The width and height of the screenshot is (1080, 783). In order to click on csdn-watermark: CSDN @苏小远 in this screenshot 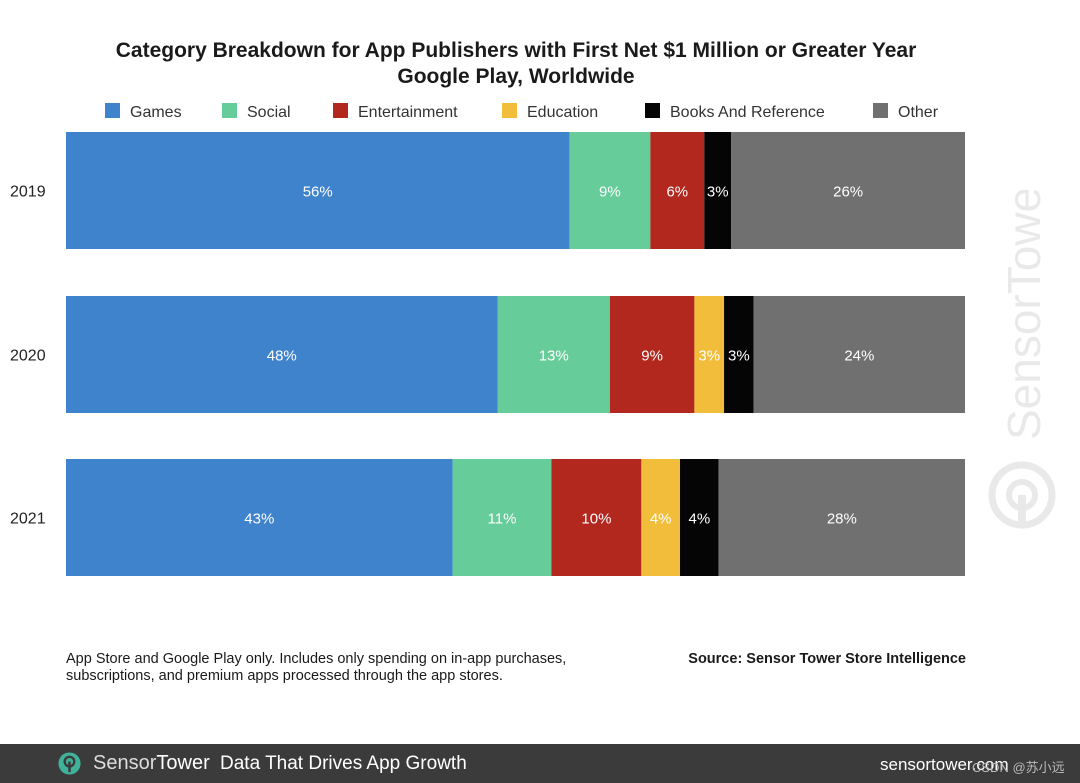, I will do `click(1018, 767)`.